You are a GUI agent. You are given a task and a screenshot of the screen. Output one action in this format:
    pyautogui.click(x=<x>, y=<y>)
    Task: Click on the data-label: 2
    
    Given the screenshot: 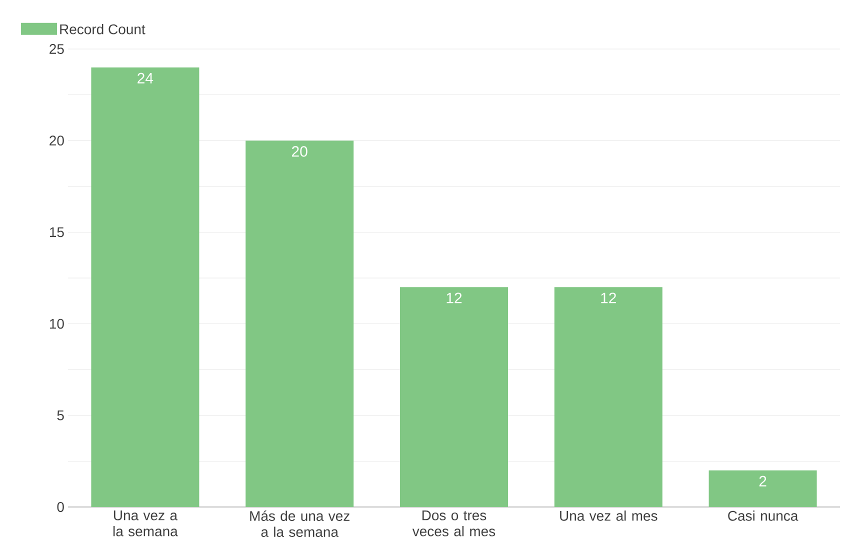 What is the action you would take?
    pyautogui.click(x=762, y=481)
    